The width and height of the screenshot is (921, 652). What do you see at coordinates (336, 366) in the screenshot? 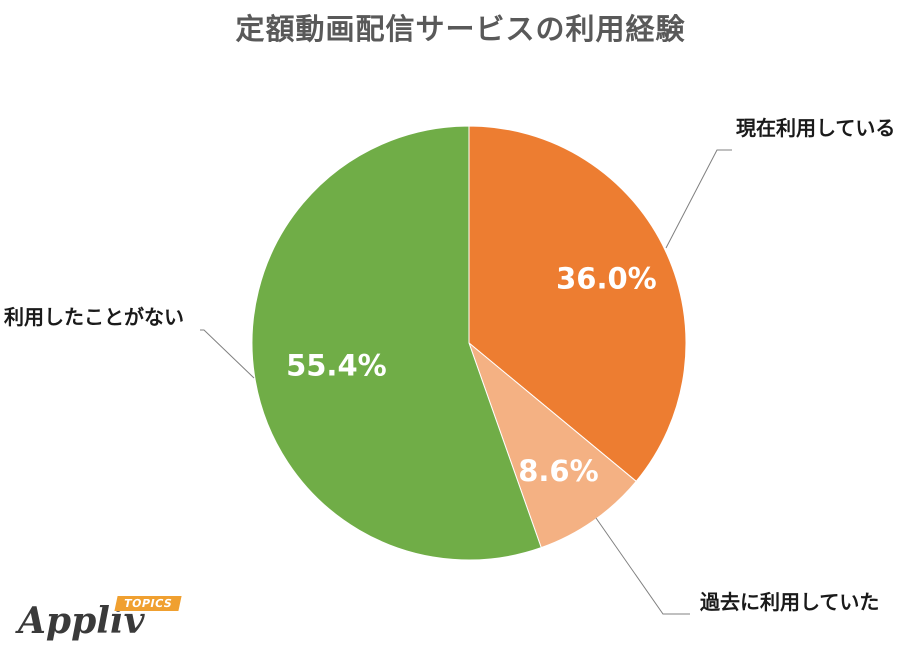
I see `slice-value-label: 55.4%` at bounding box center [336, 366].